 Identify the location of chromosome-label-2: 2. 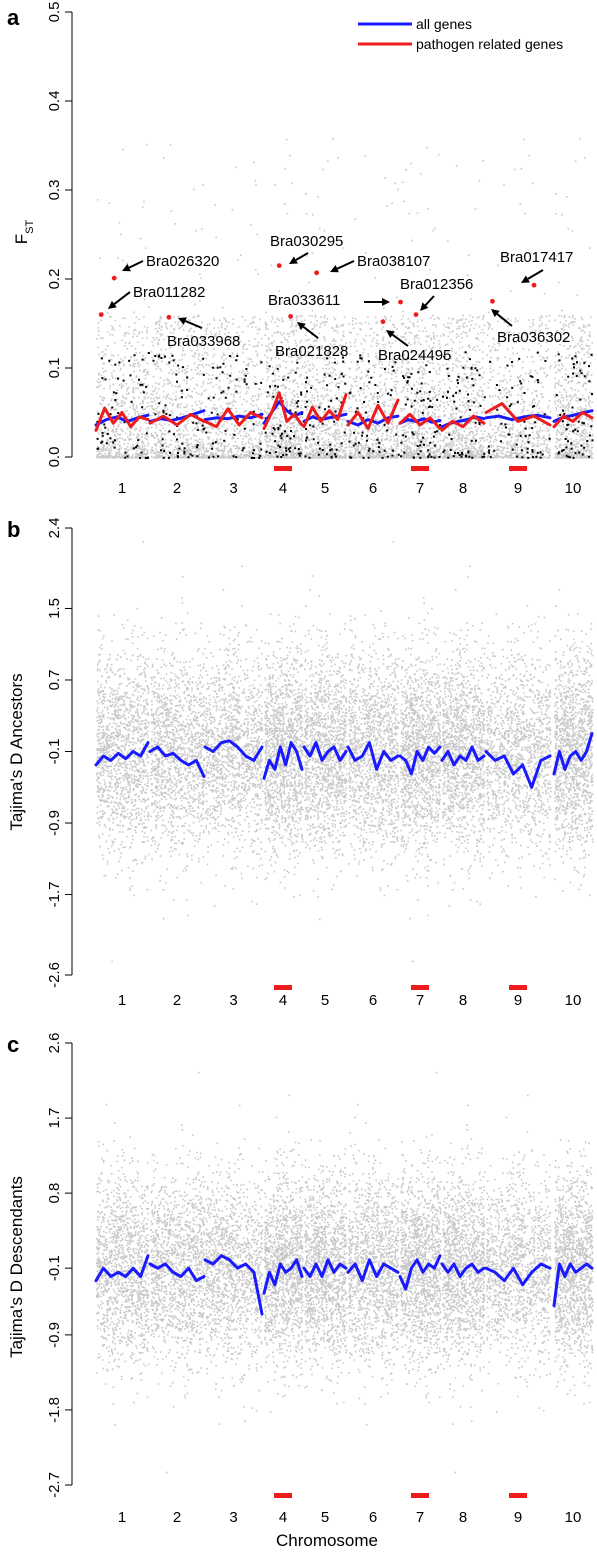
(177, 488).